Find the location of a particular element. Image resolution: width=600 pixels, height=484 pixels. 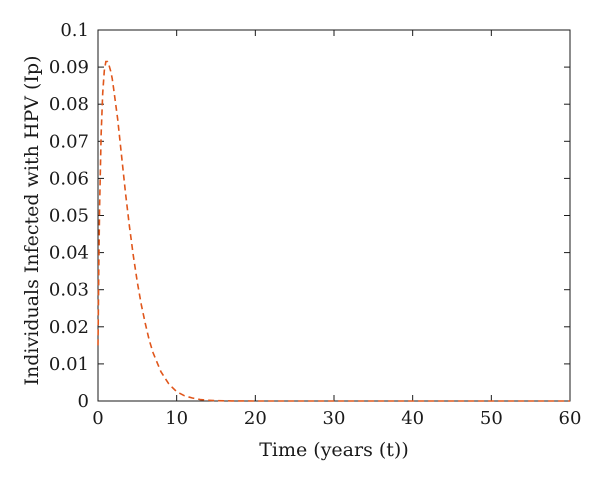

y-tick-label: 0.09 is located at coordinates (69, 67).